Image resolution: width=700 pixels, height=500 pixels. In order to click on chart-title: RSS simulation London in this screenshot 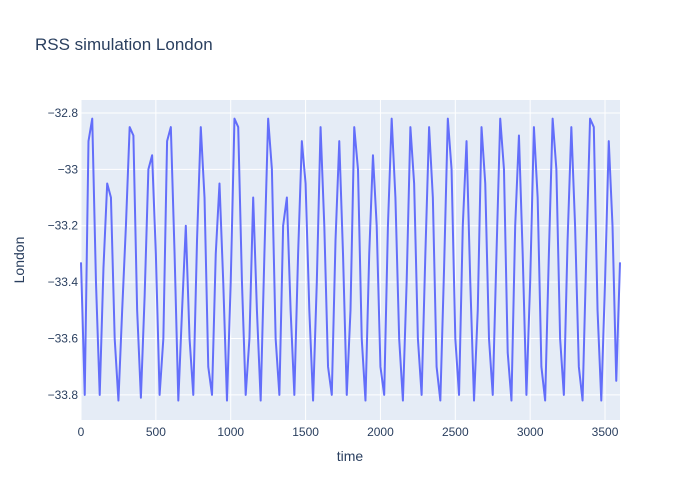, I will do `click(124, 44)`.